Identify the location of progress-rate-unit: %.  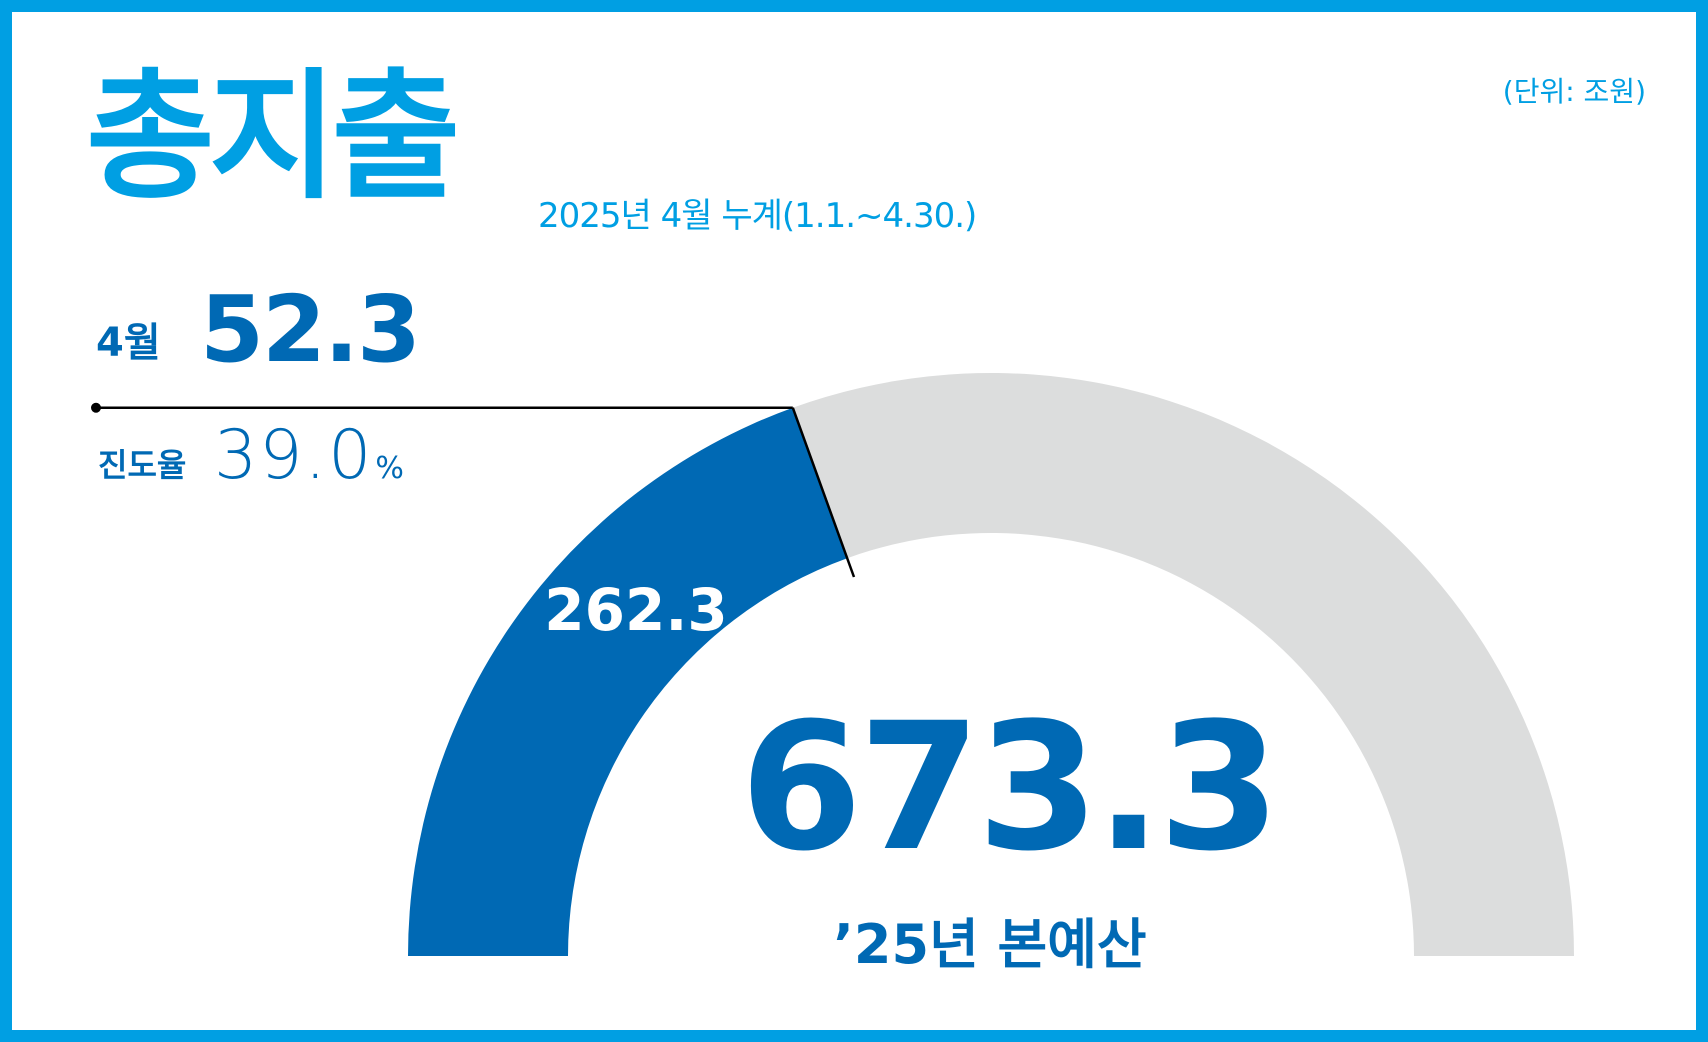
(390, 468).